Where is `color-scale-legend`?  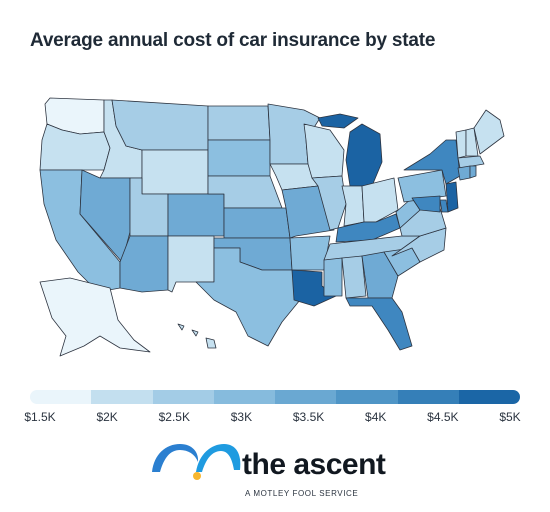
color-scale-legend is located at coordinates (275, 397).